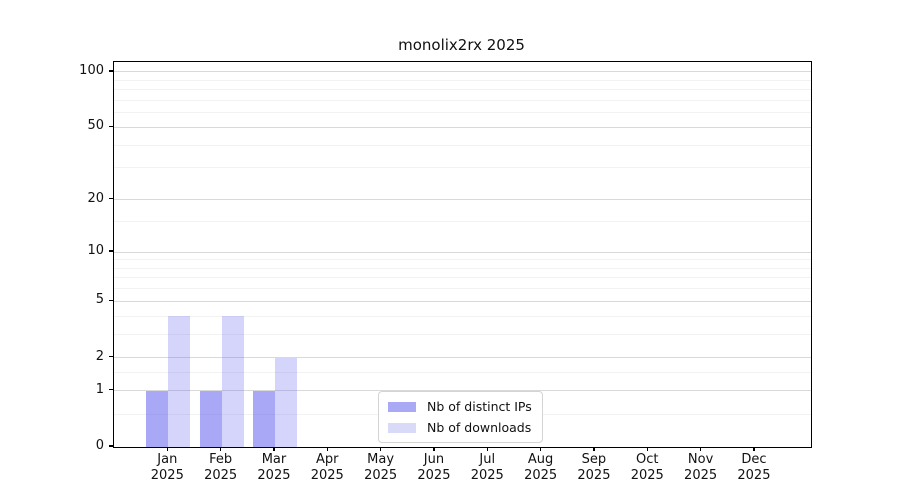 Image resolution: width=900 pixels, height=500 pixels. What do you see at coordinates (91, 70) in the screenshot?
I see `y-tick-label: 100` at bounding box center [91, 70].